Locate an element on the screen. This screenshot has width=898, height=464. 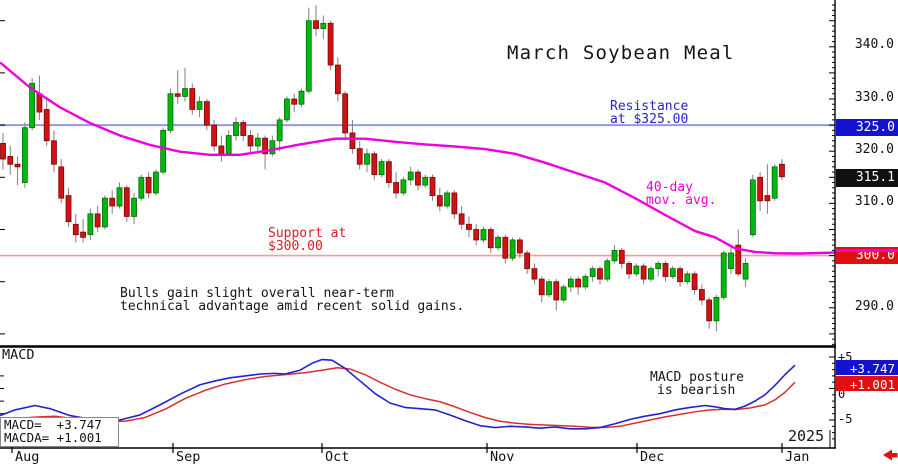
month-label-aug: Aug is located at coordinates (27, 456).